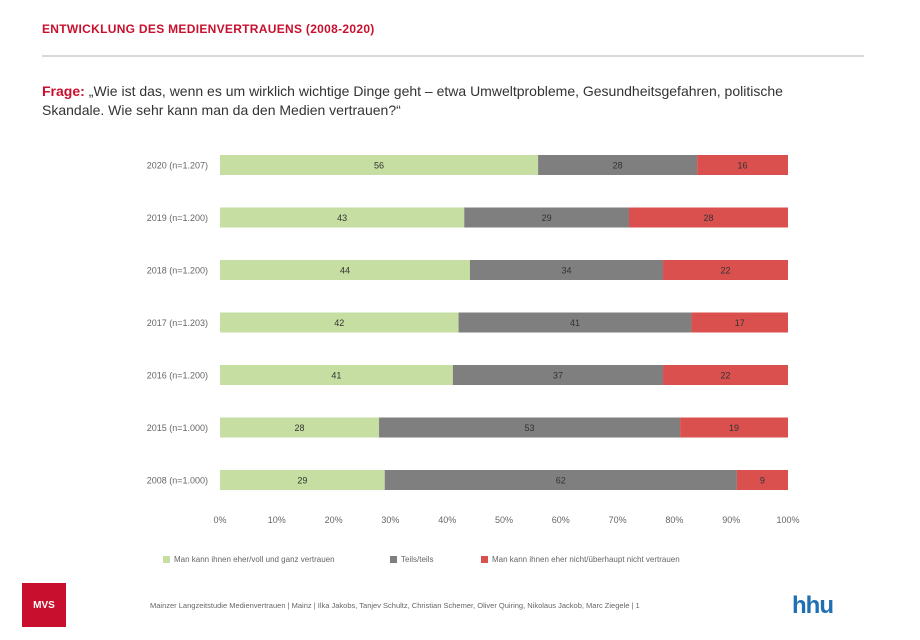 This screenshot has width=920, height=640. I want to click on legend-entry: Teils/teils, so click(417, 559).